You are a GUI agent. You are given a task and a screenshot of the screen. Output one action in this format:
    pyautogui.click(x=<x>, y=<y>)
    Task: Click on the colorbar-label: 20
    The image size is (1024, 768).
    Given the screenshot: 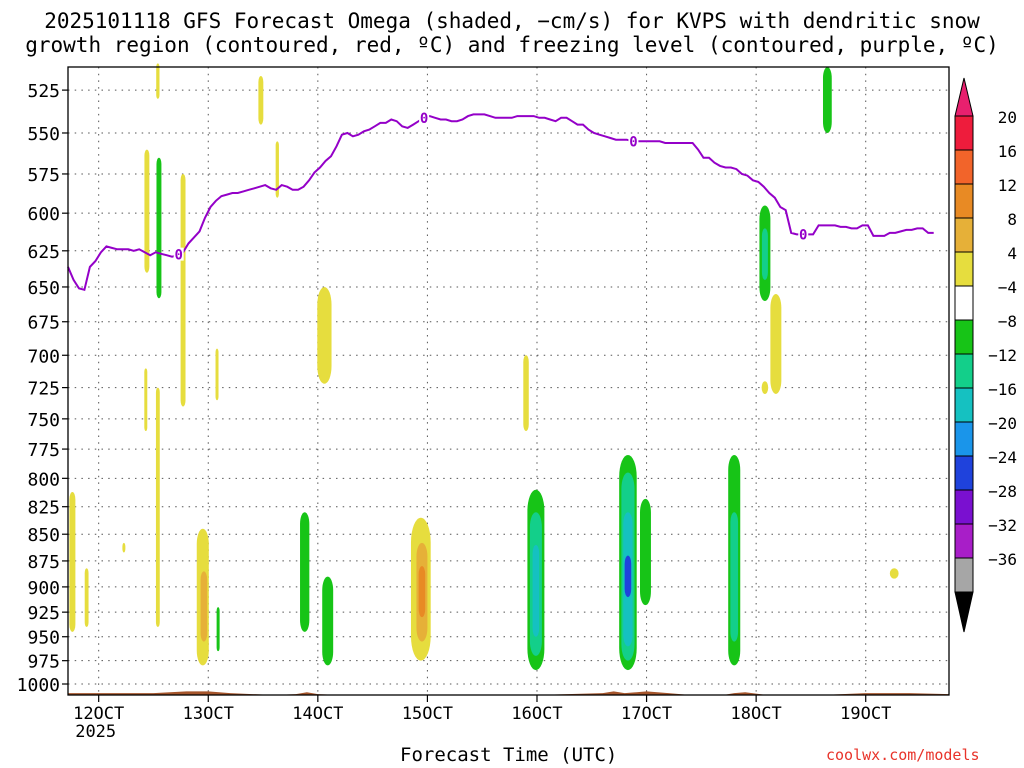 What is the action you would take?
    pyautogui.click(x=1007, y=117)
    